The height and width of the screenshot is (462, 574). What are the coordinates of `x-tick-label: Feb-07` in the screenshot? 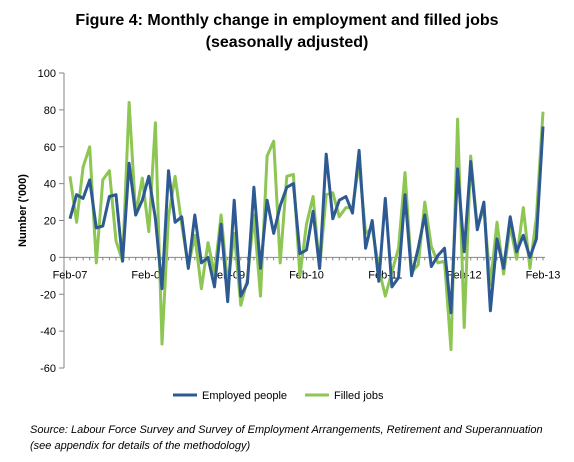 It's located at (70, 275).